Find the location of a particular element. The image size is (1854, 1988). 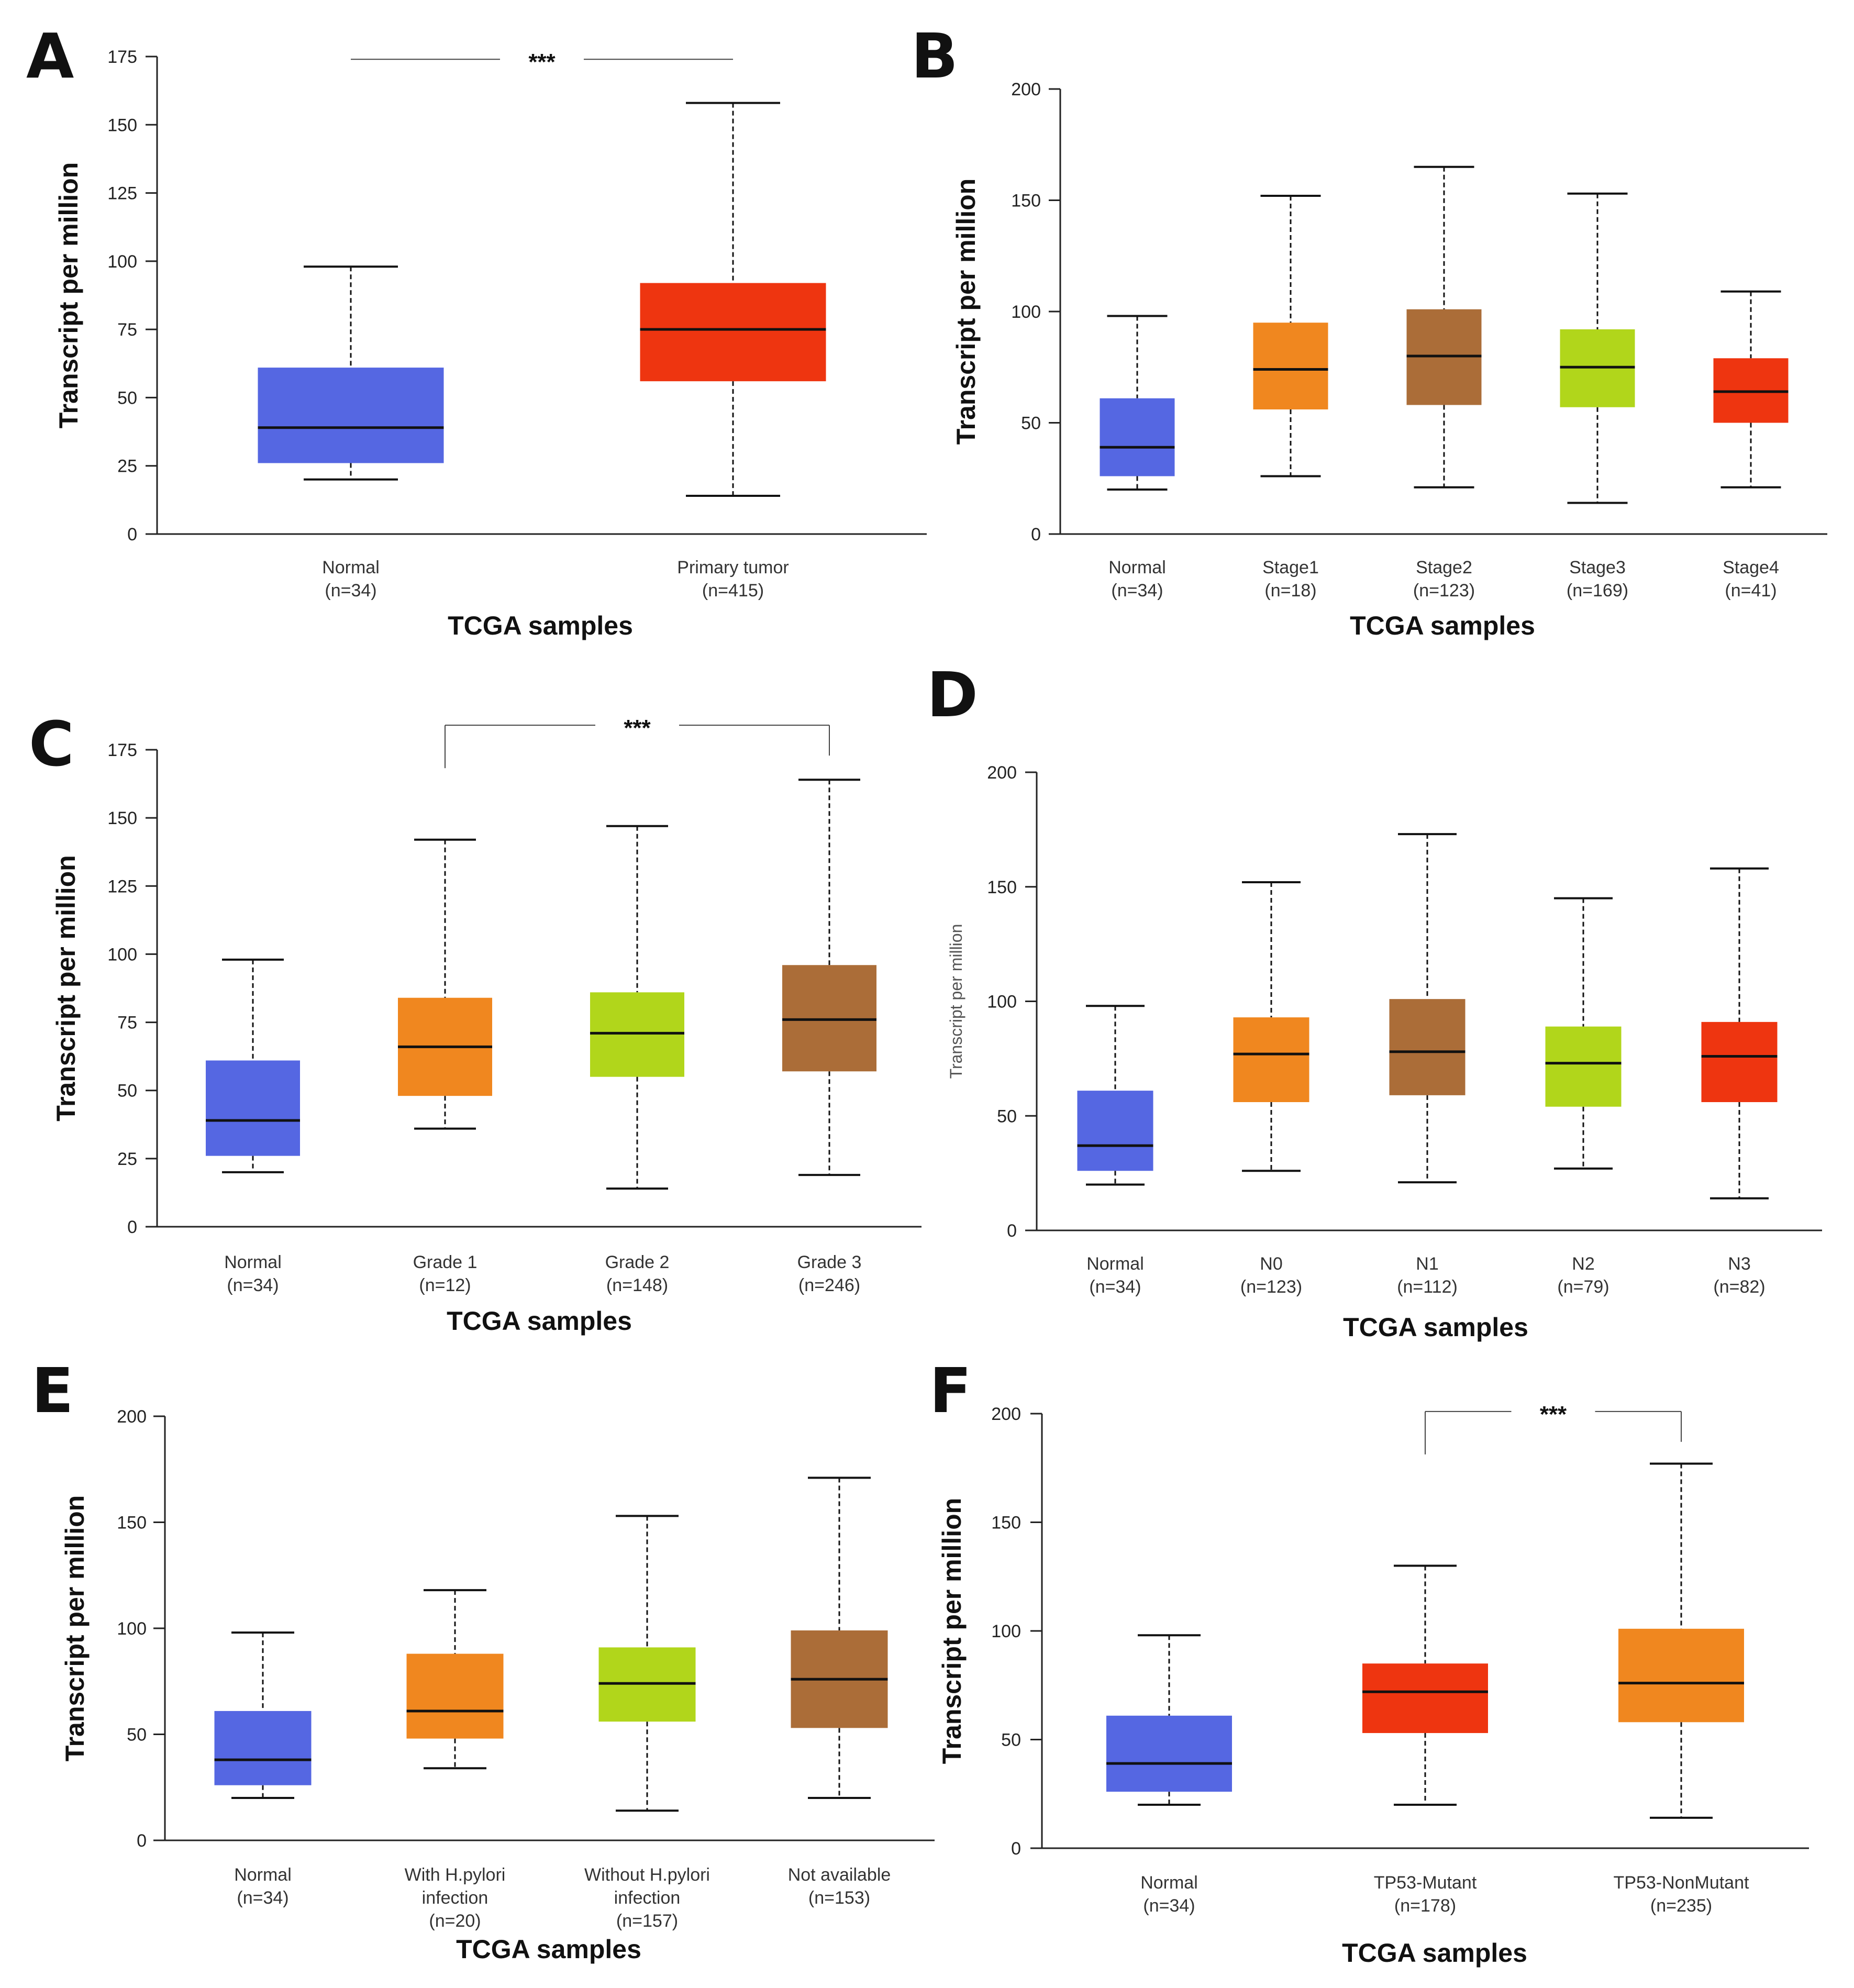

category-label: Grade 1 is located at coordinates (446, 1262).